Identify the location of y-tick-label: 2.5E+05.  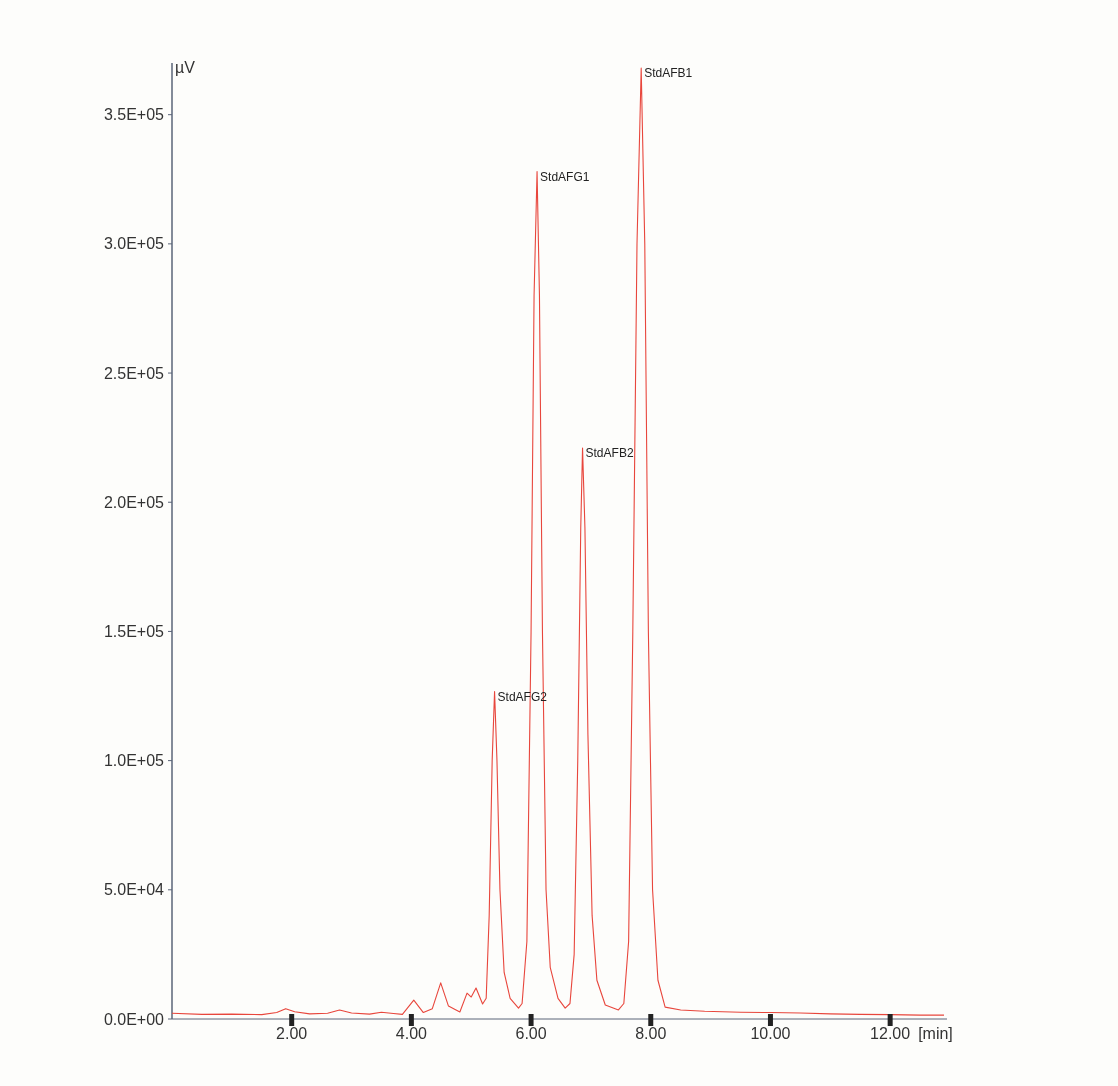
(134, 373).